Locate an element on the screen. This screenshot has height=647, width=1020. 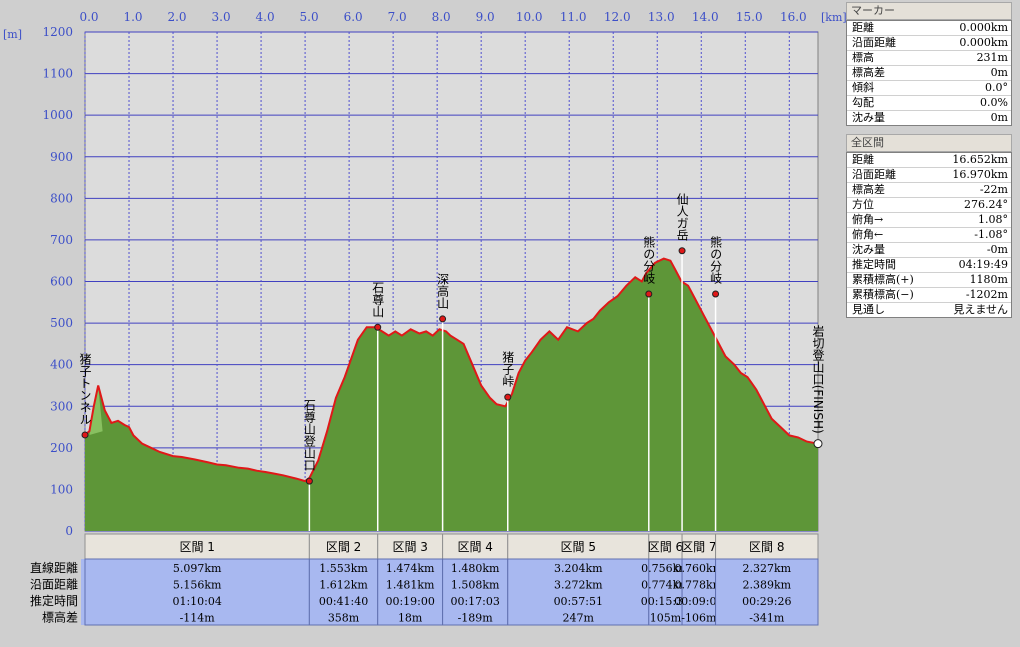
segment-header: 区間 2 is located at coordinates (343, 547).